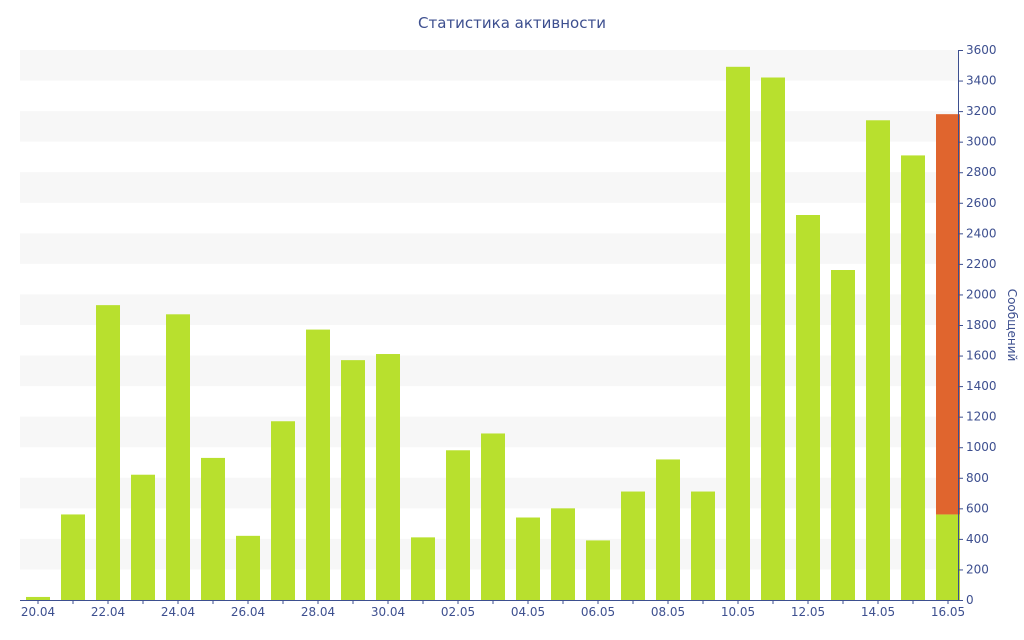  What do you see at coordinates (178, 457) in the screenshot?
I see `bar-main-24.04` at bounding box center [178, 457].